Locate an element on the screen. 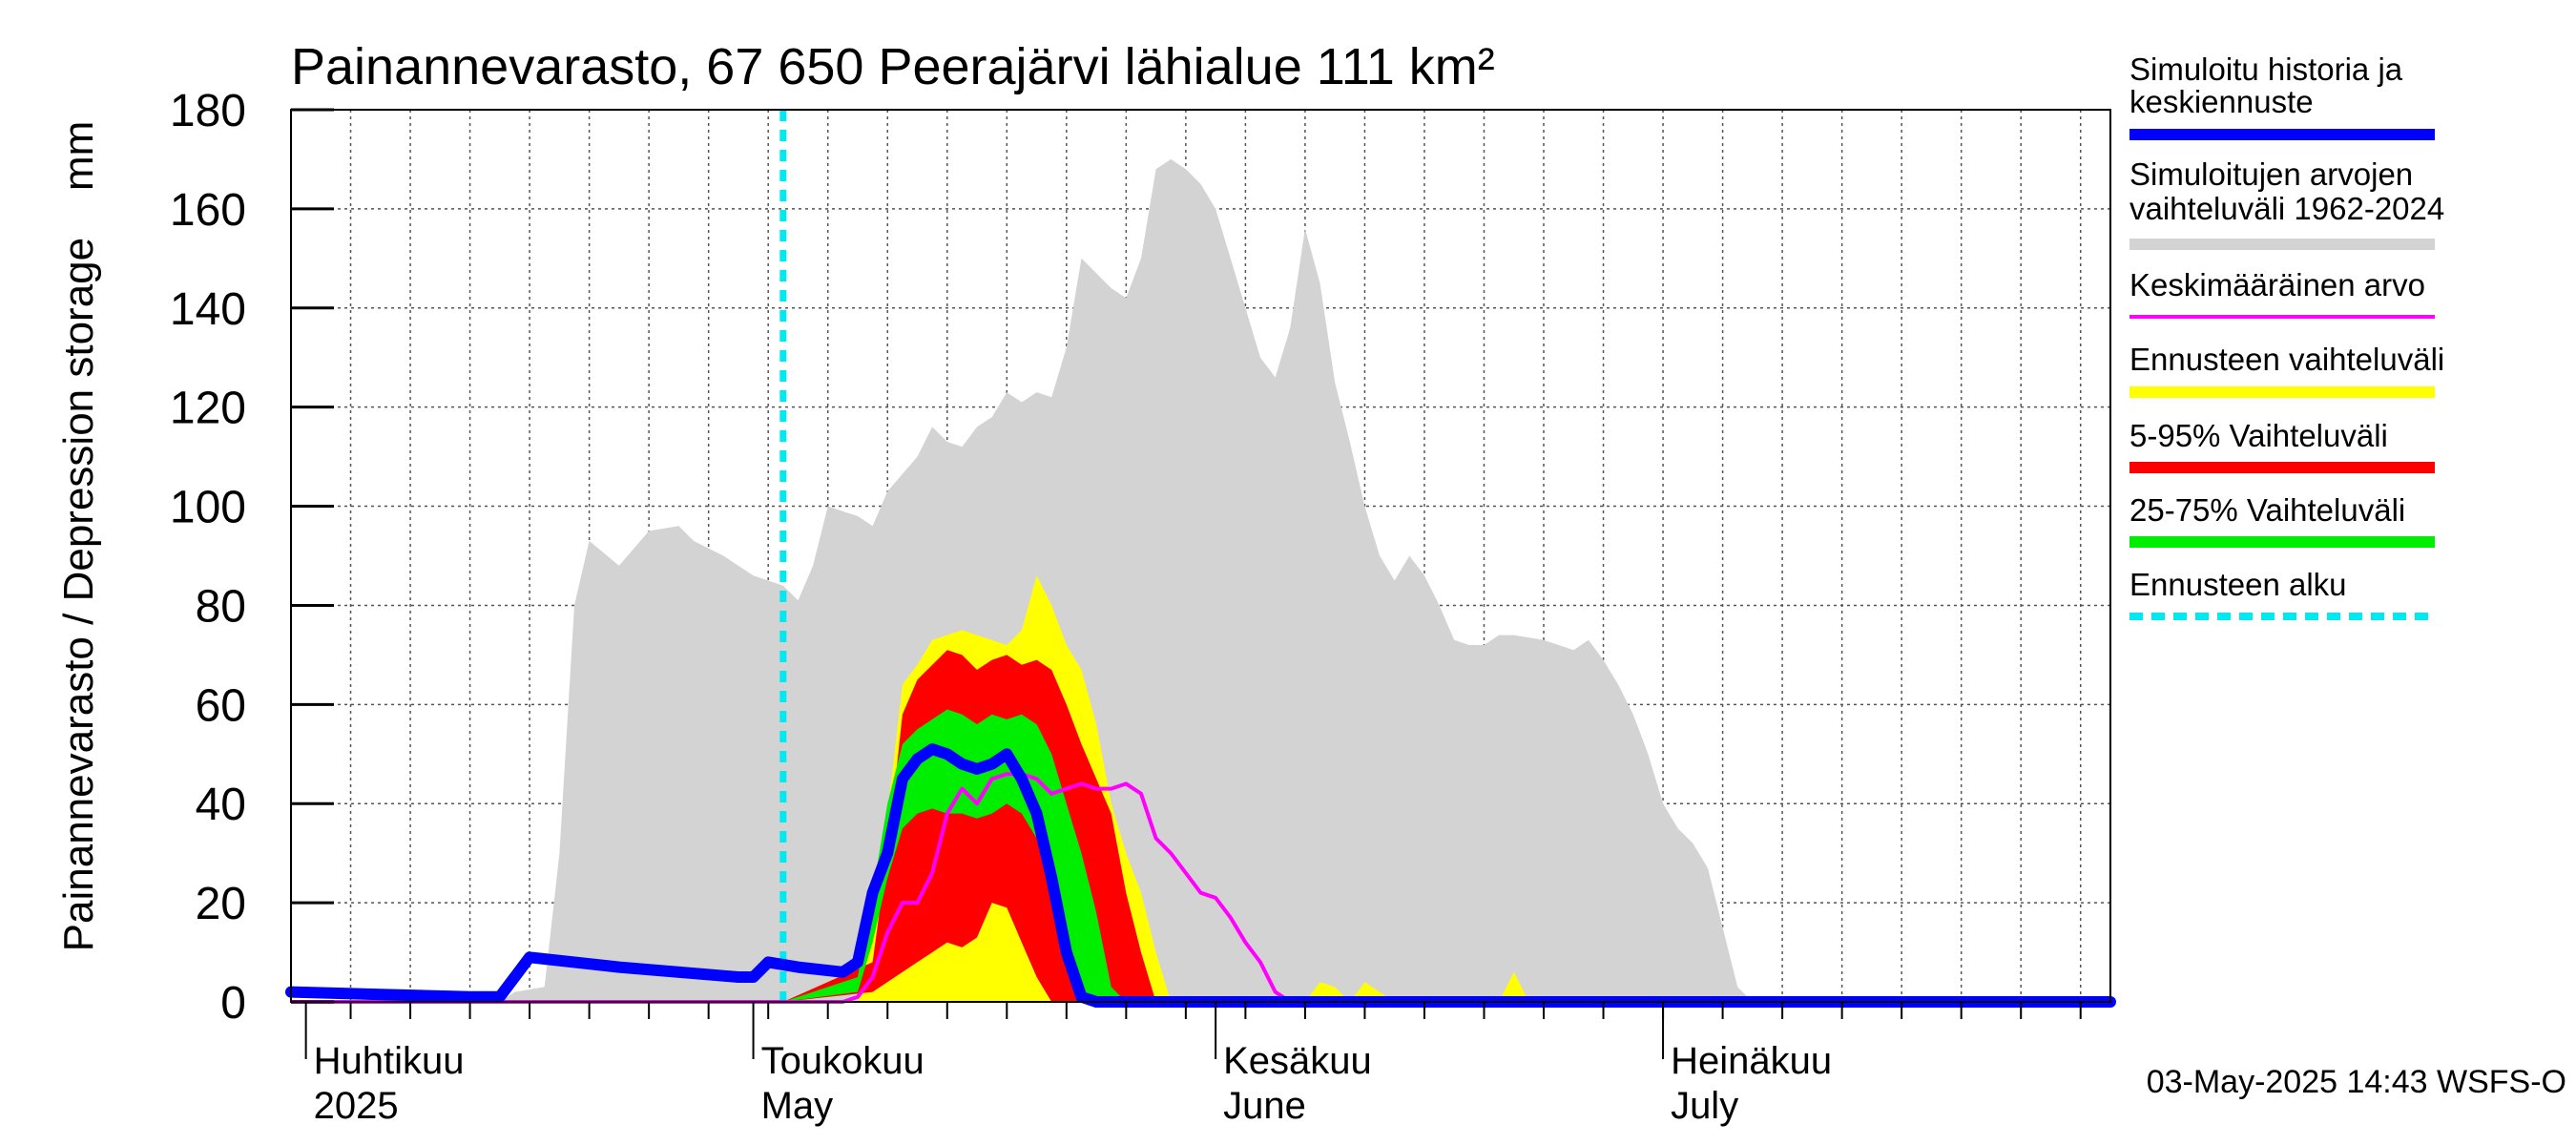 Image resolution: width=2576 pixels, height=1145 pixels. legend-label: keskiennuste is located at coordinates (2221, 102).